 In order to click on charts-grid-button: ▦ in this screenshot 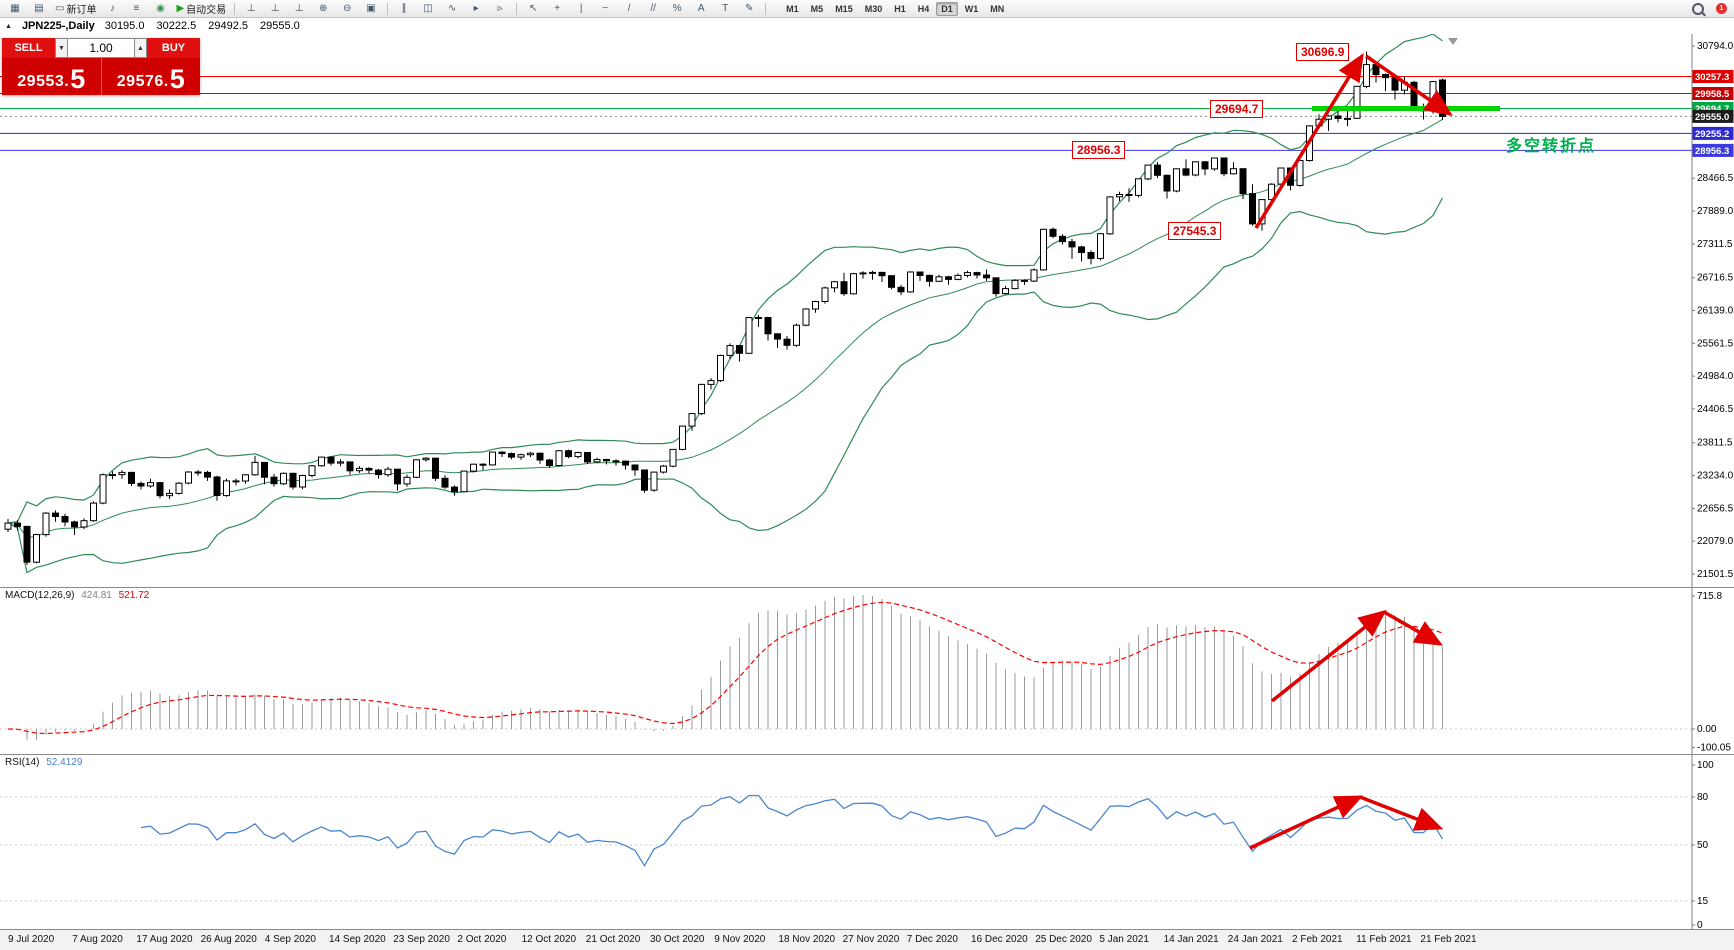, I will do `click(15, 8)`.